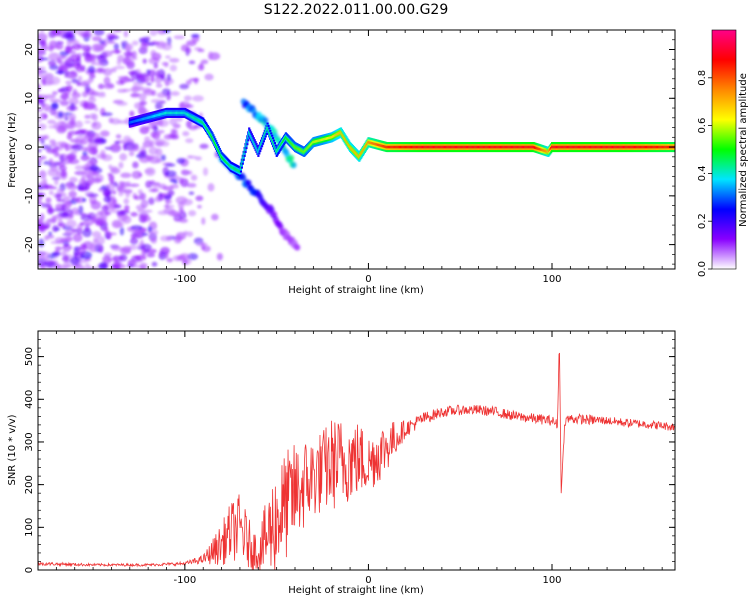  Describe the element at coordinates (551, 279) in the screenshot. I see `spectrogram-x-tick-label: 100` at that location.